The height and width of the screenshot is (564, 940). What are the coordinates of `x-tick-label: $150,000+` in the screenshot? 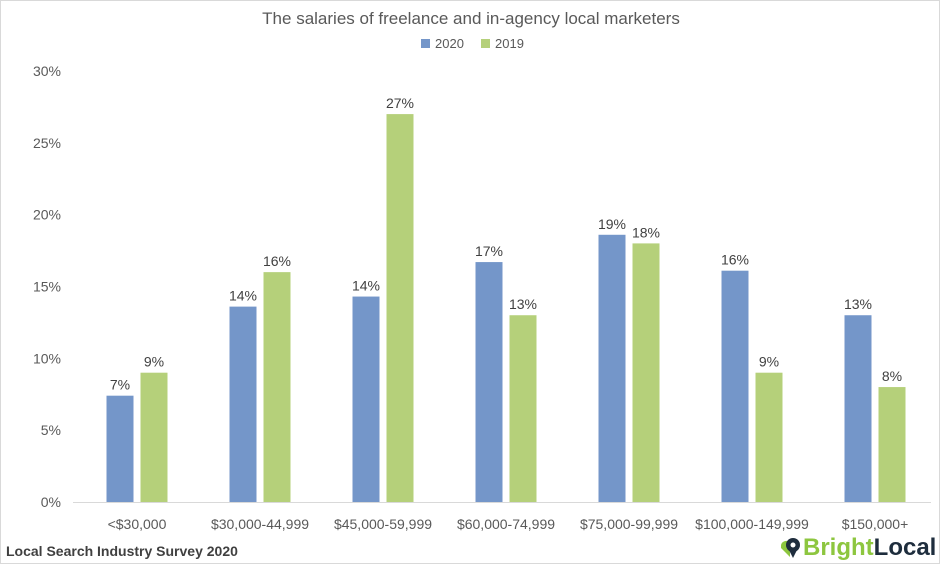 It's located at (875, 524).